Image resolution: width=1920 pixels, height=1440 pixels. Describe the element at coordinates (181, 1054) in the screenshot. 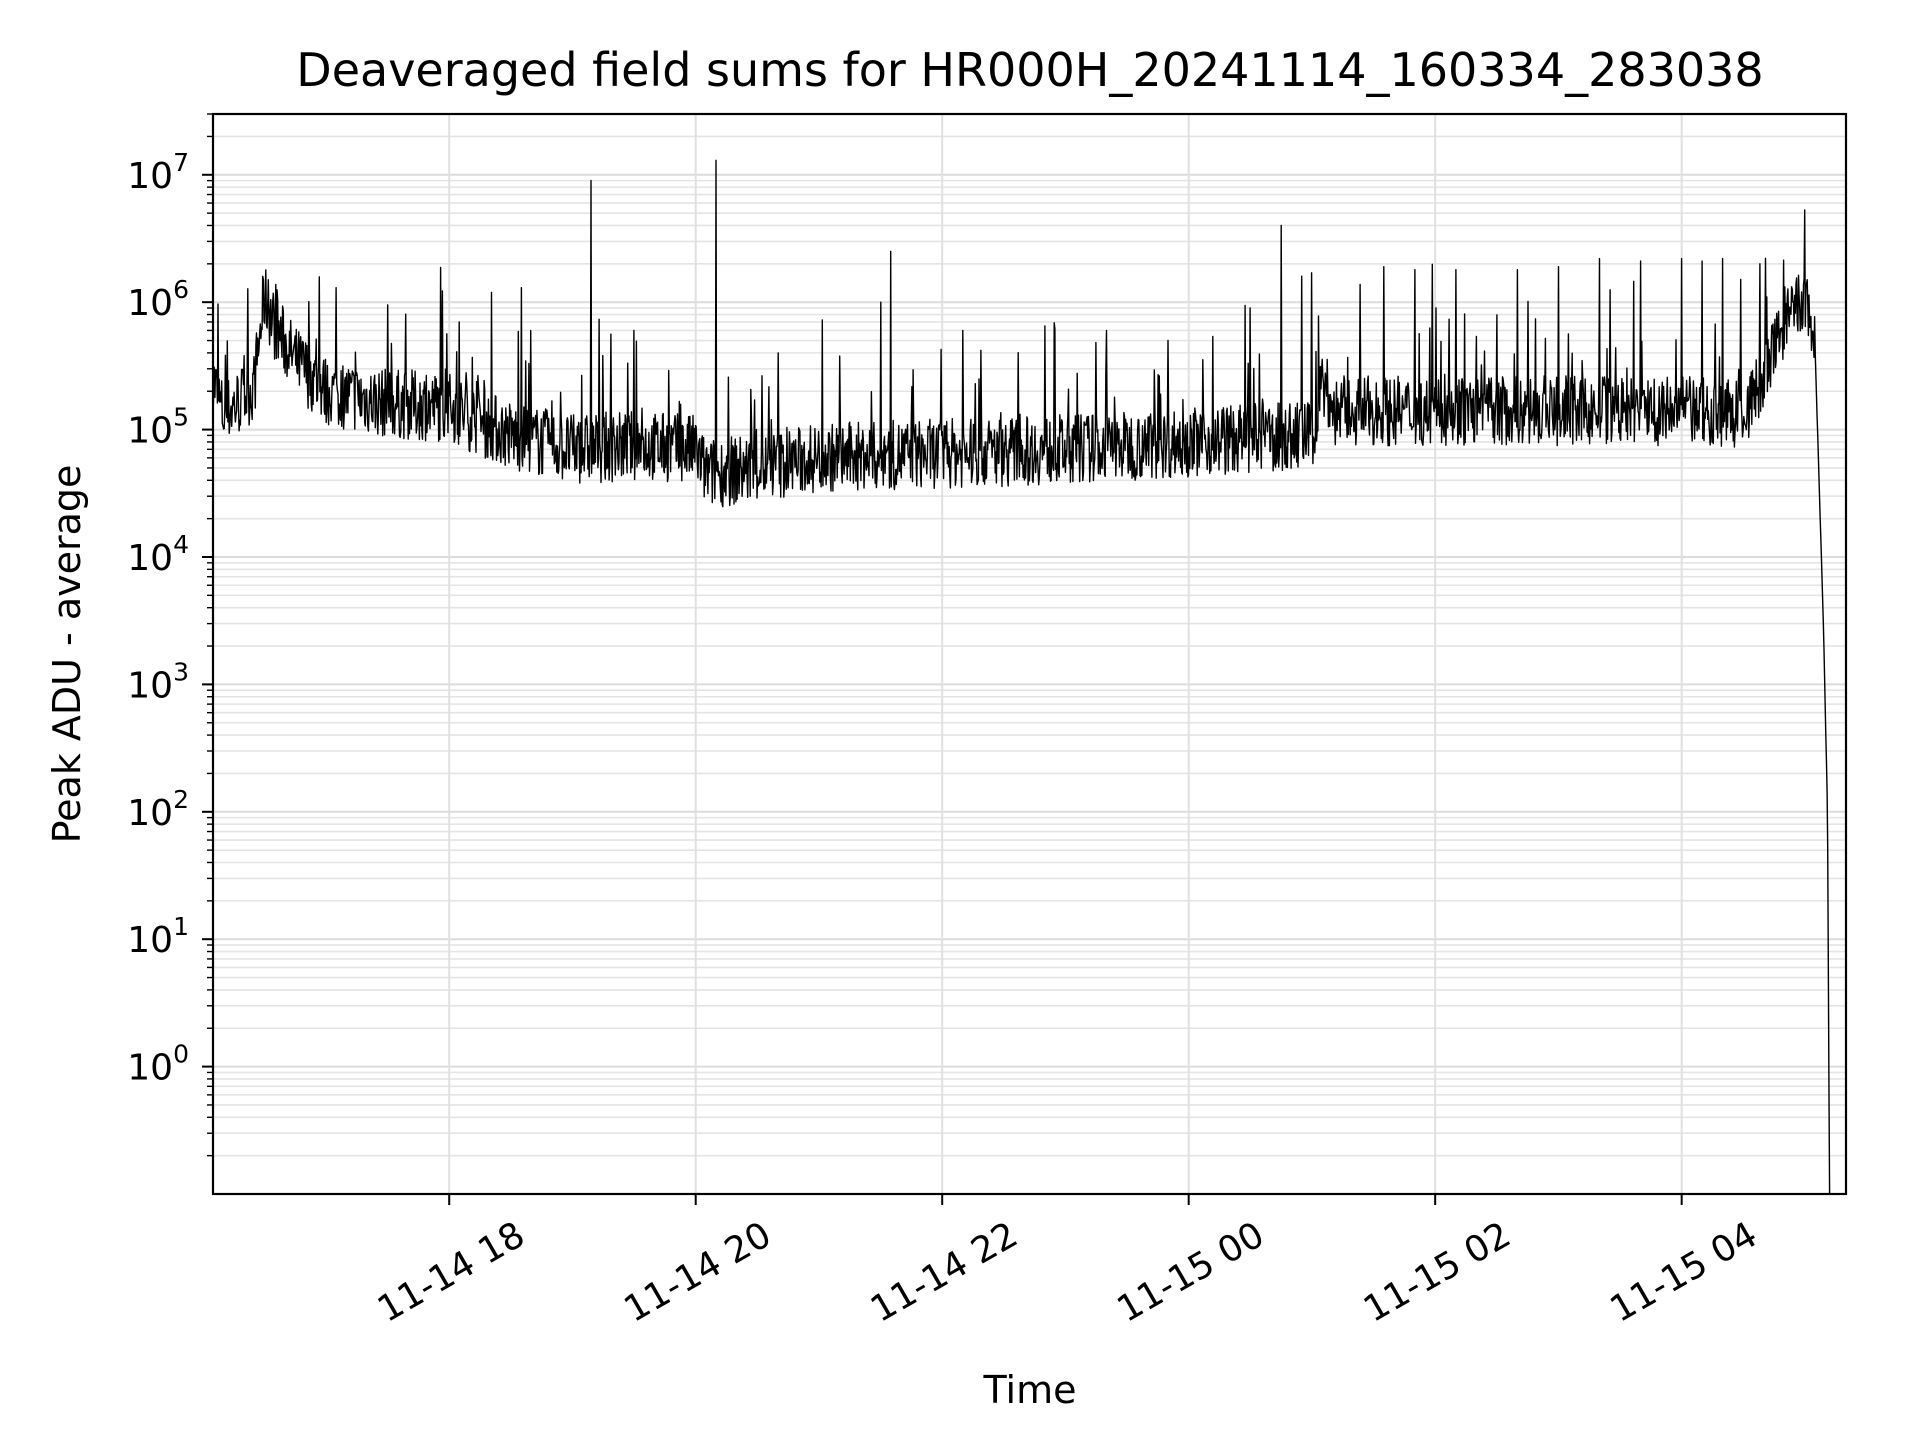

I see `y-tick-exponent: 0` at that location.